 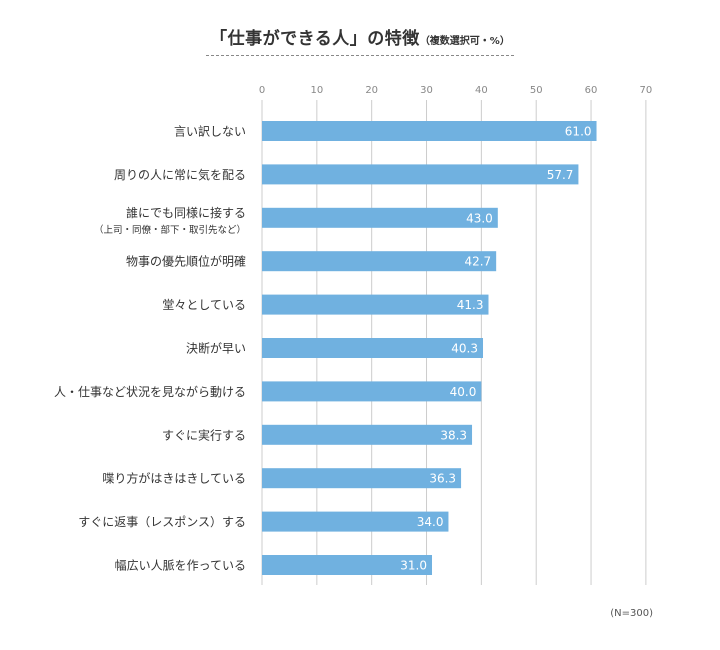 I want to click on category-label: すぐに実行する, so click(x=204, y=434).